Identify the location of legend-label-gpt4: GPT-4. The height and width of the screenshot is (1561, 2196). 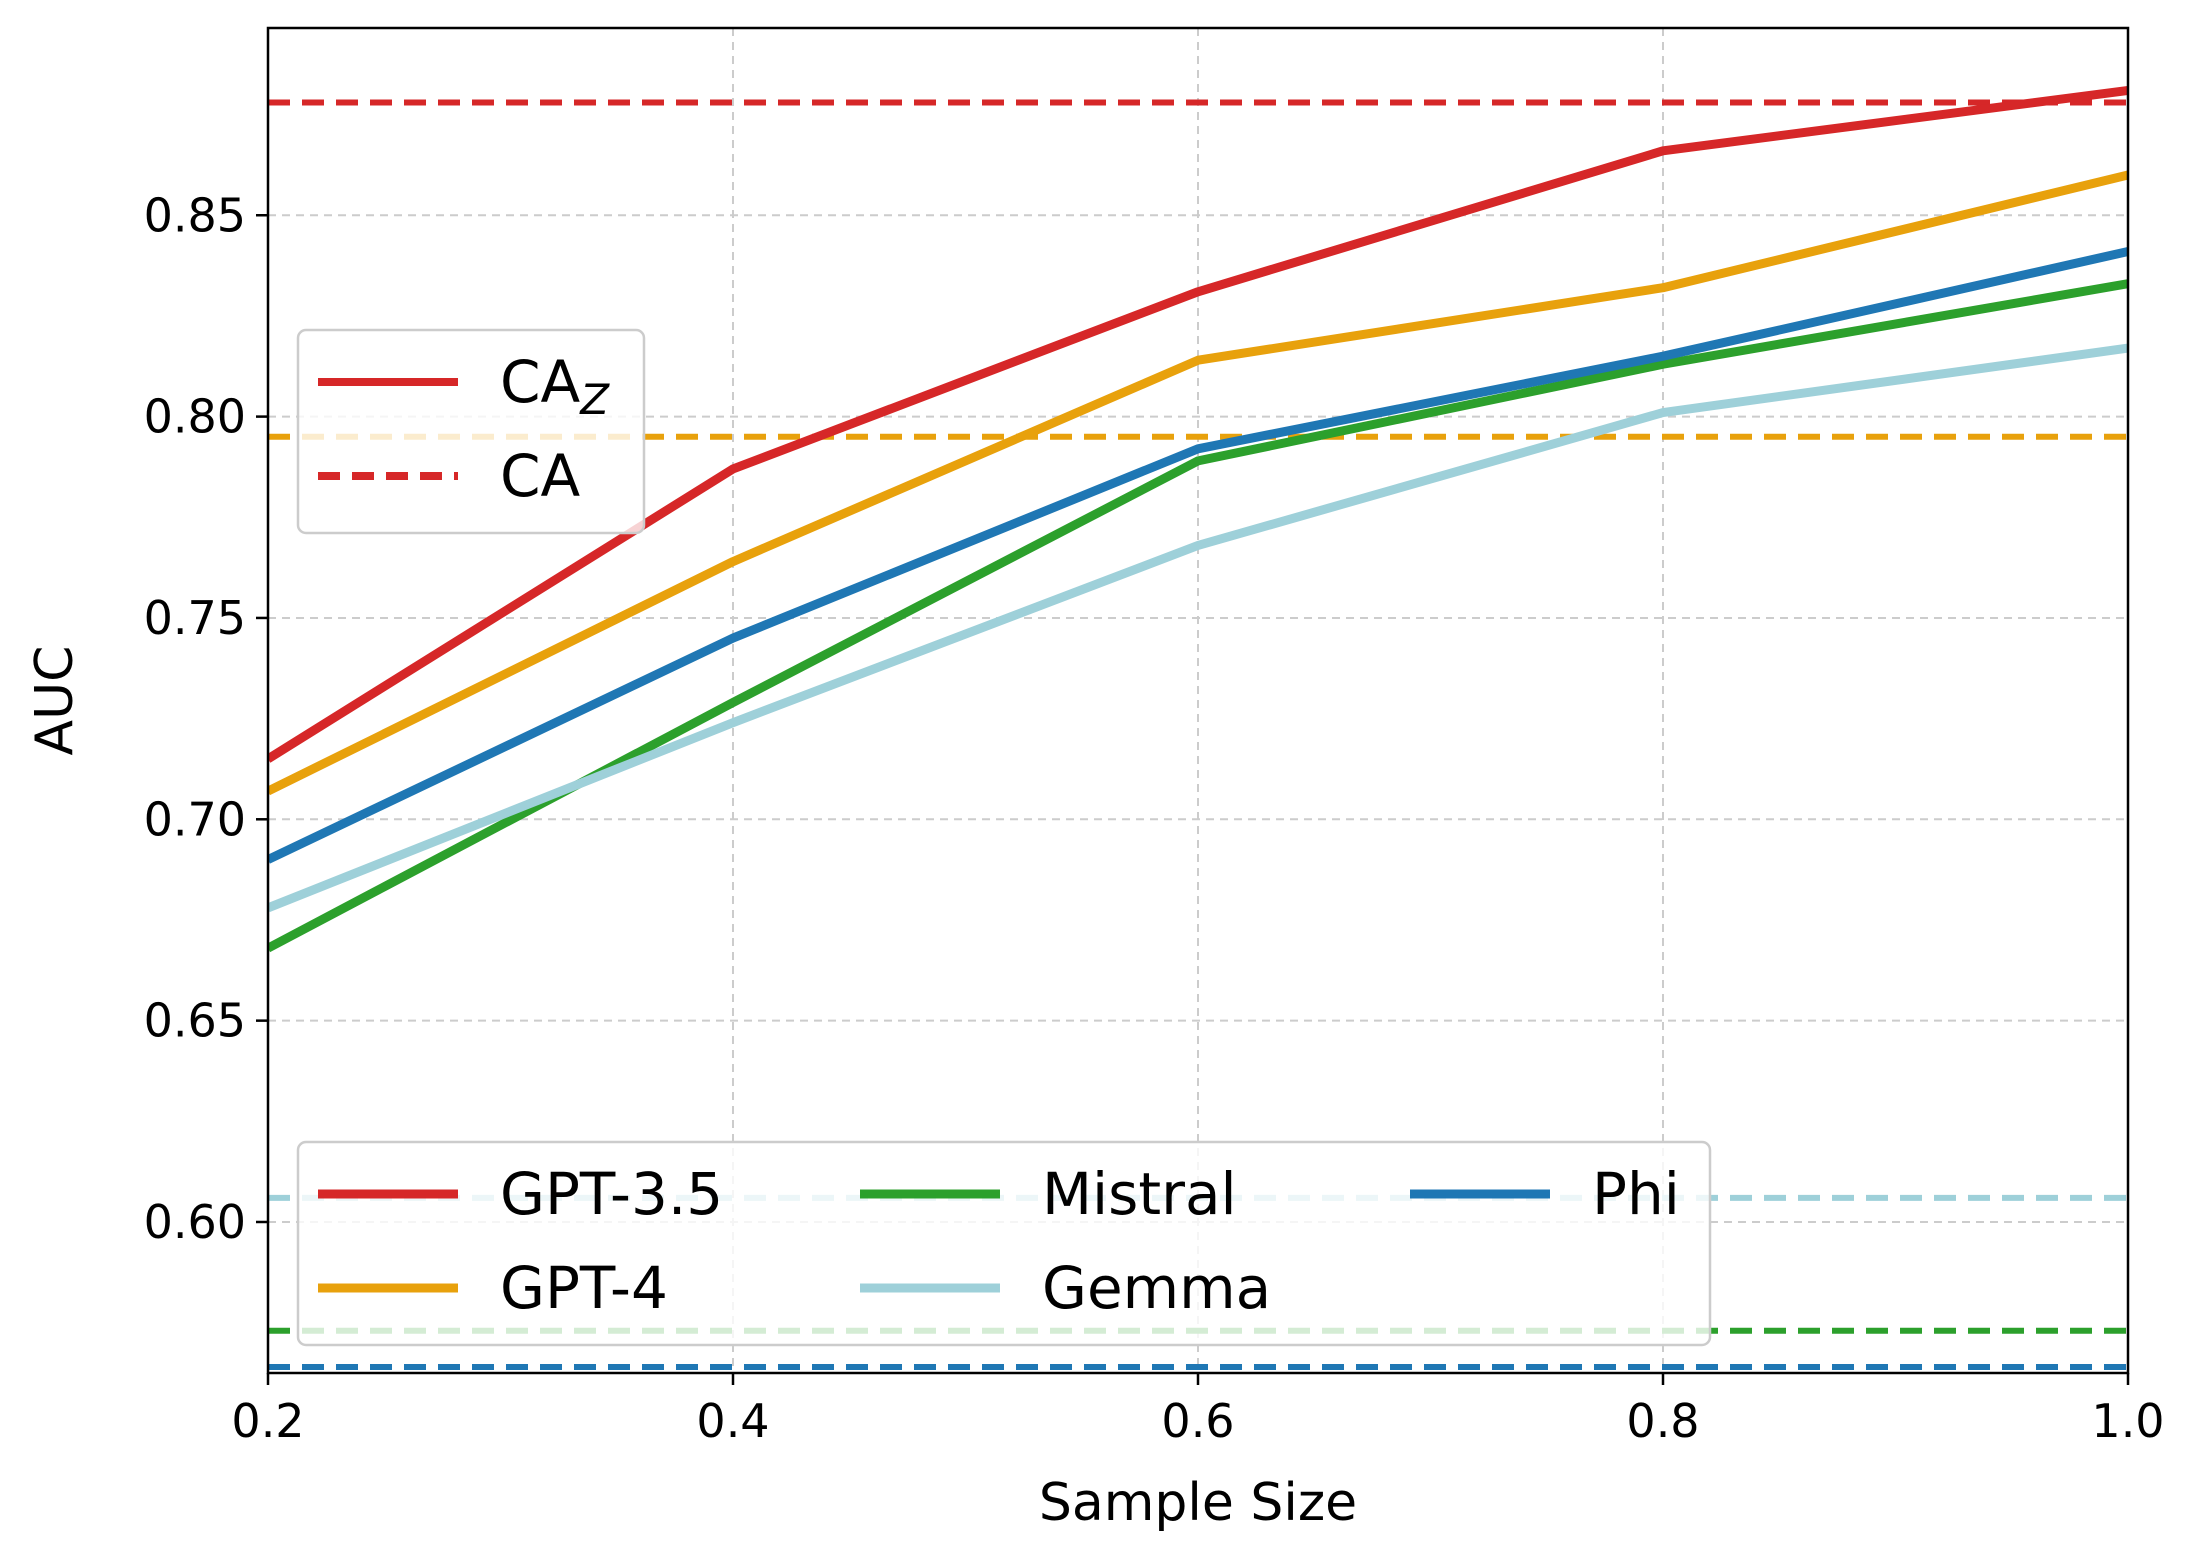
(584, 1288).